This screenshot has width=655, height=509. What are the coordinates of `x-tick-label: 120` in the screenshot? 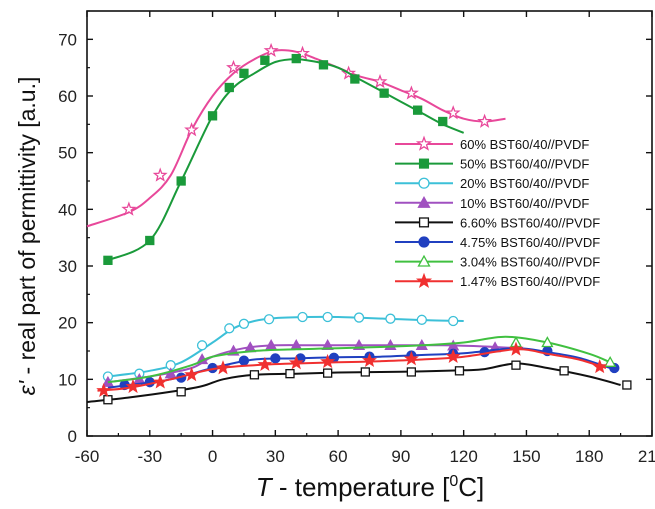 It's located at (463, 456).